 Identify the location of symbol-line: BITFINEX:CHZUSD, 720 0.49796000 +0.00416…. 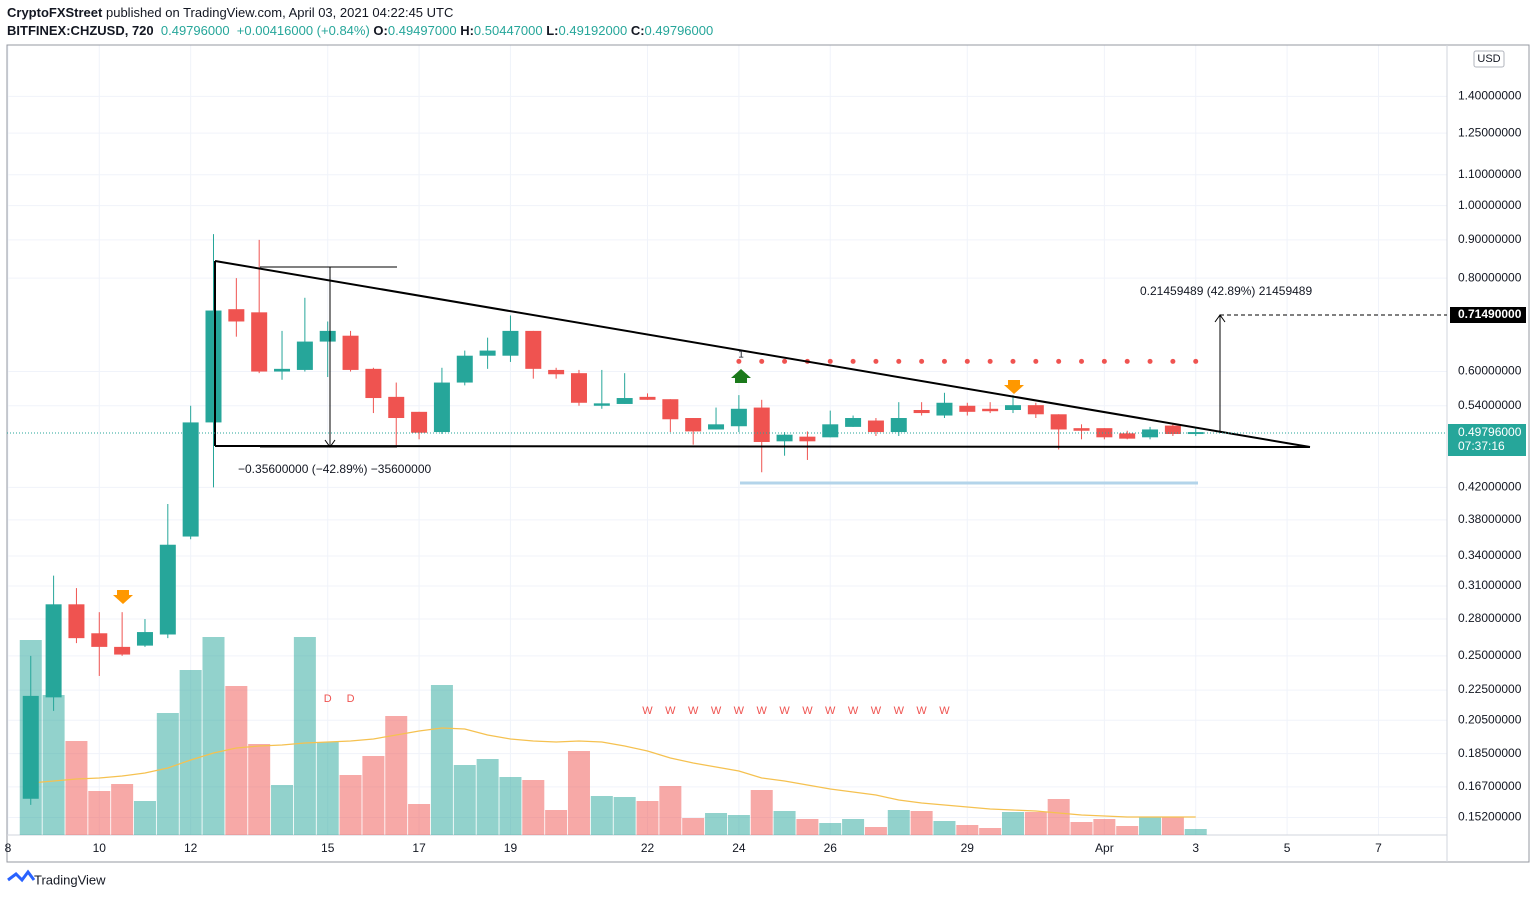
(360, 30).